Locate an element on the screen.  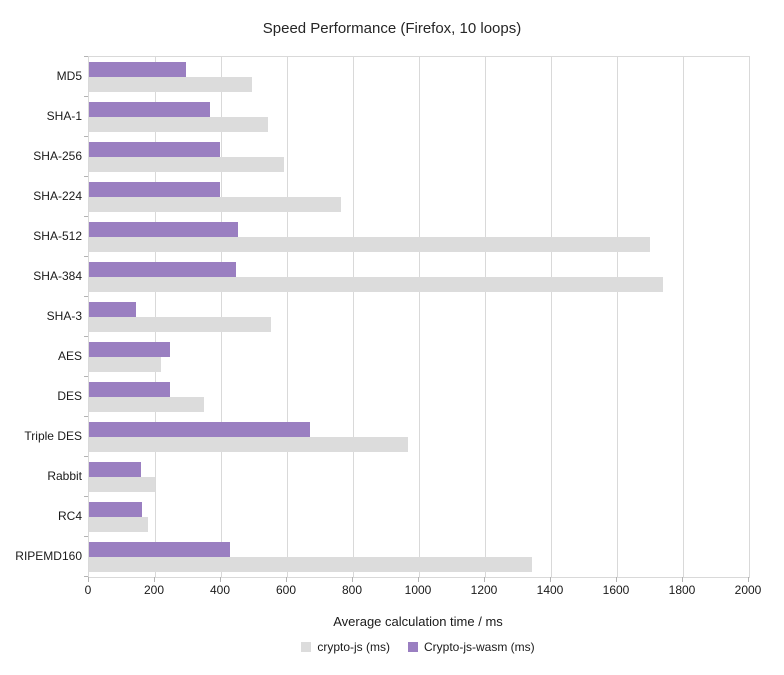
category-label-aes: AES is located at coordinates (69, 356).